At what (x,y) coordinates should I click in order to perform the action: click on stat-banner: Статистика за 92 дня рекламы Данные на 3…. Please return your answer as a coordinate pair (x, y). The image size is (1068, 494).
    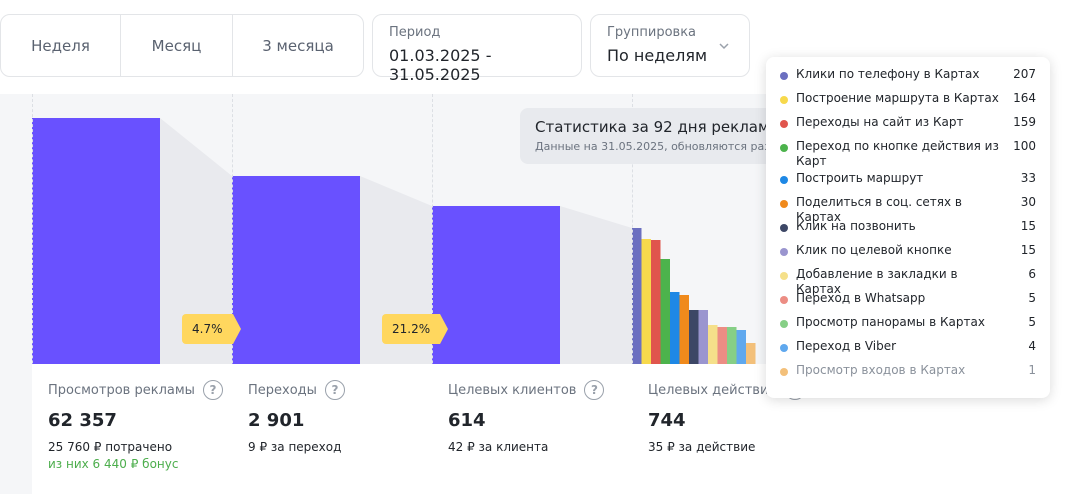
    Looking at the image, I should click on (650, 136).